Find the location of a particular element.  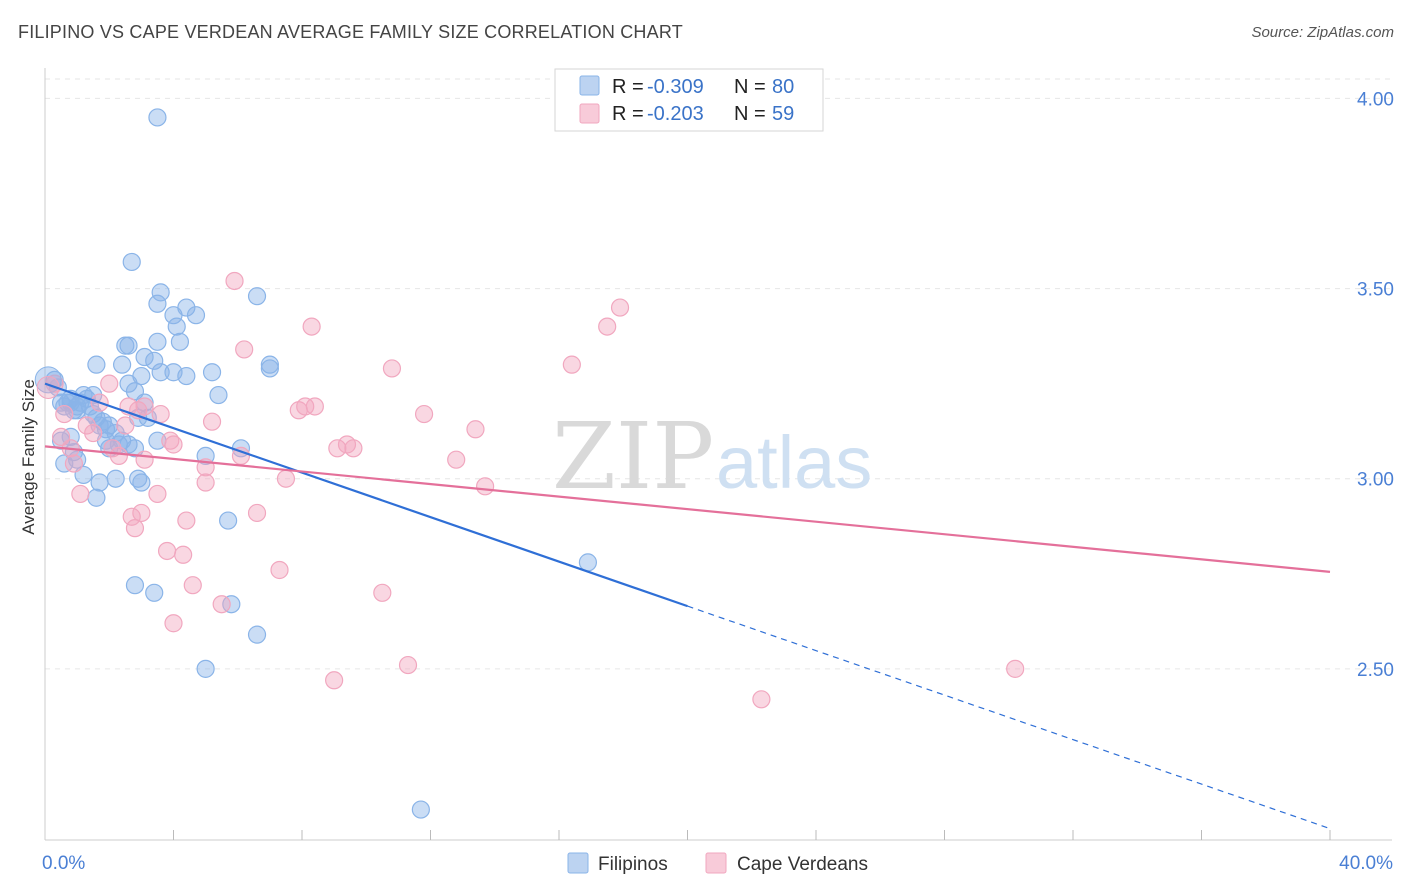

legend-r-label-2: R = is located at coordinates (628, 114).